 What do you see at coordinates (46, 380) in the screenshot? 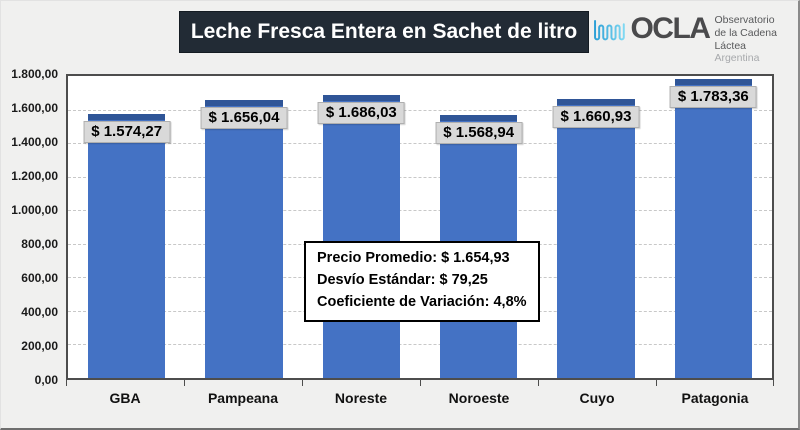
I see `y-tick-label: 0,00` at bounding box center [46, 380].